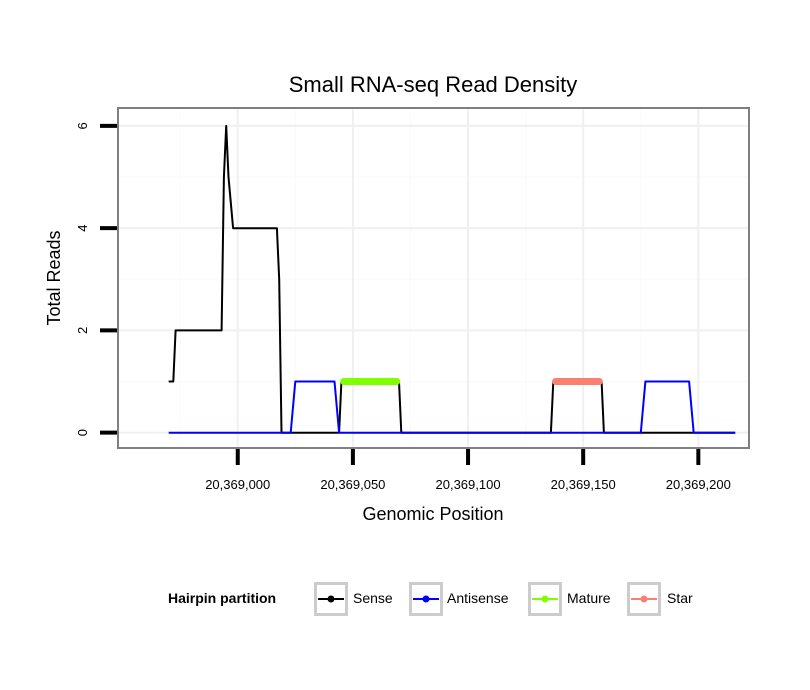  Describe the element at coordinates (432, 514) in the screenshot. I see `x-axis-title: Genomic Position` at that location.